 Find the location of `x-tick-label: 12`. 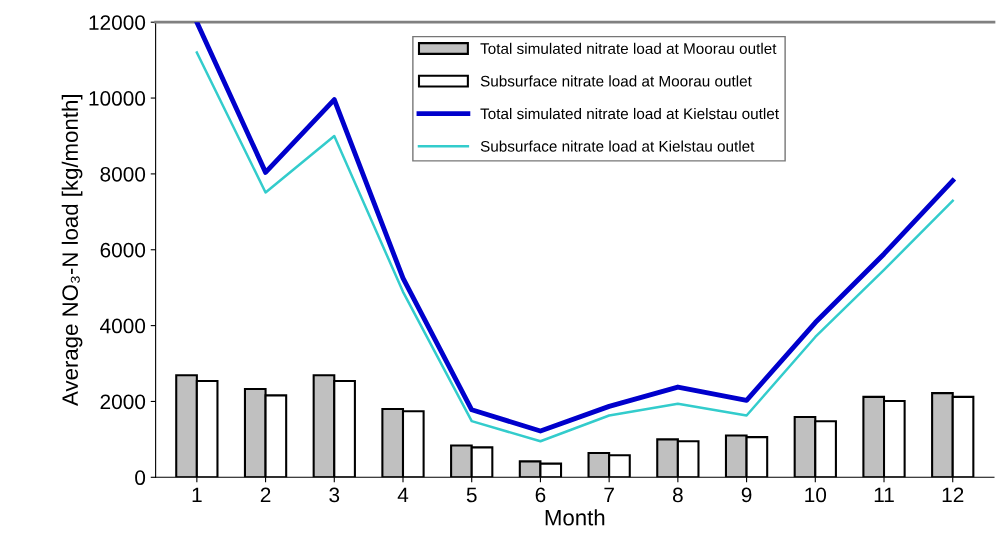

x-tick-label: 12 is located at coordinates (953, 495).